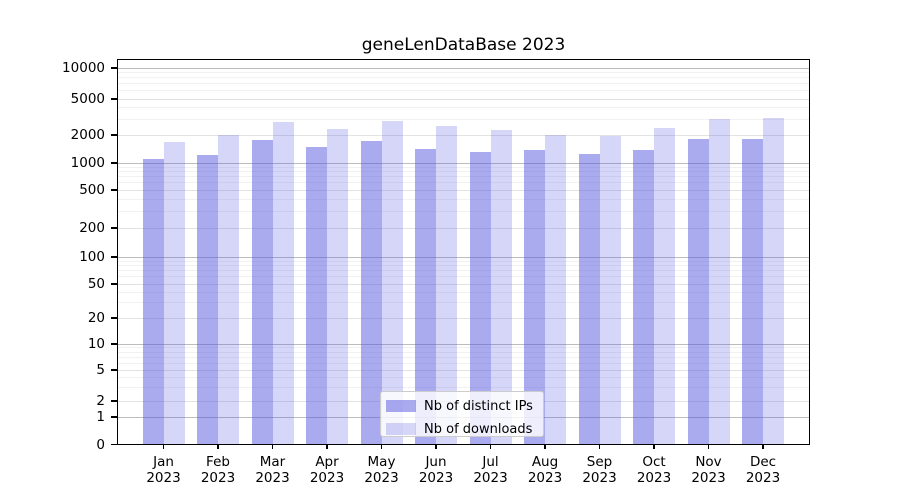 The width and height of the screenshot is (900, 500). What do you see at coordinates (708, 462) in the screenshot?
I see `x-label-month: Nov` at bounding box center [708, 462].